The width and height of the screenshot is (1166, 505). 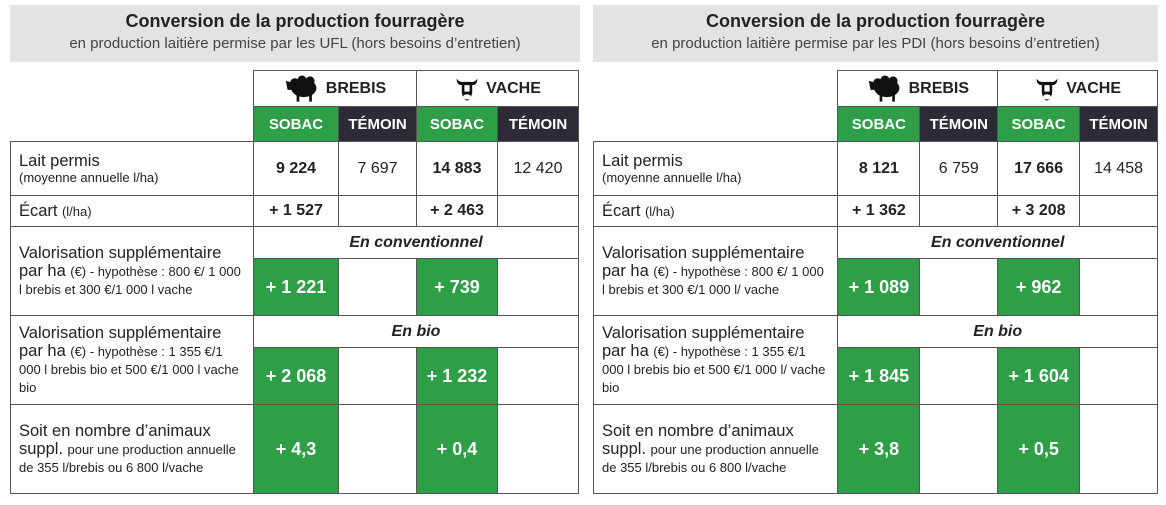 What do you see at coordinates (959, 168) in the screenshot?
I see `value-cell: 6 759` at bounding box center [959, 168].